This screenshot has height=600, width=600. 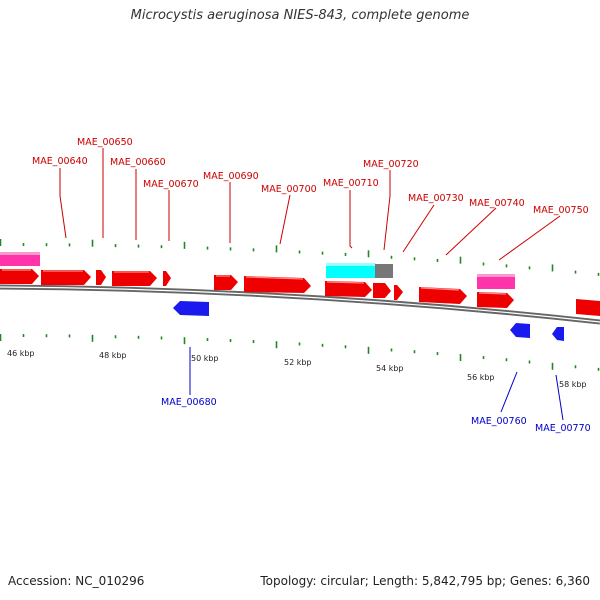 What do you see at coordinates (138, 162) in the screenshot?
I see `label-mae-00660: MAE_00660` at bounding box center [138, 162].